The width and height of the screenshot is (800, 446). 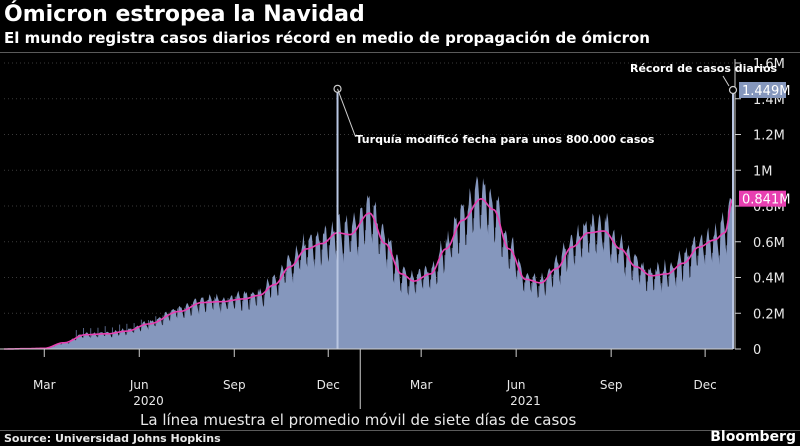 I want to click on top-divider, so click(x=400, y=52).